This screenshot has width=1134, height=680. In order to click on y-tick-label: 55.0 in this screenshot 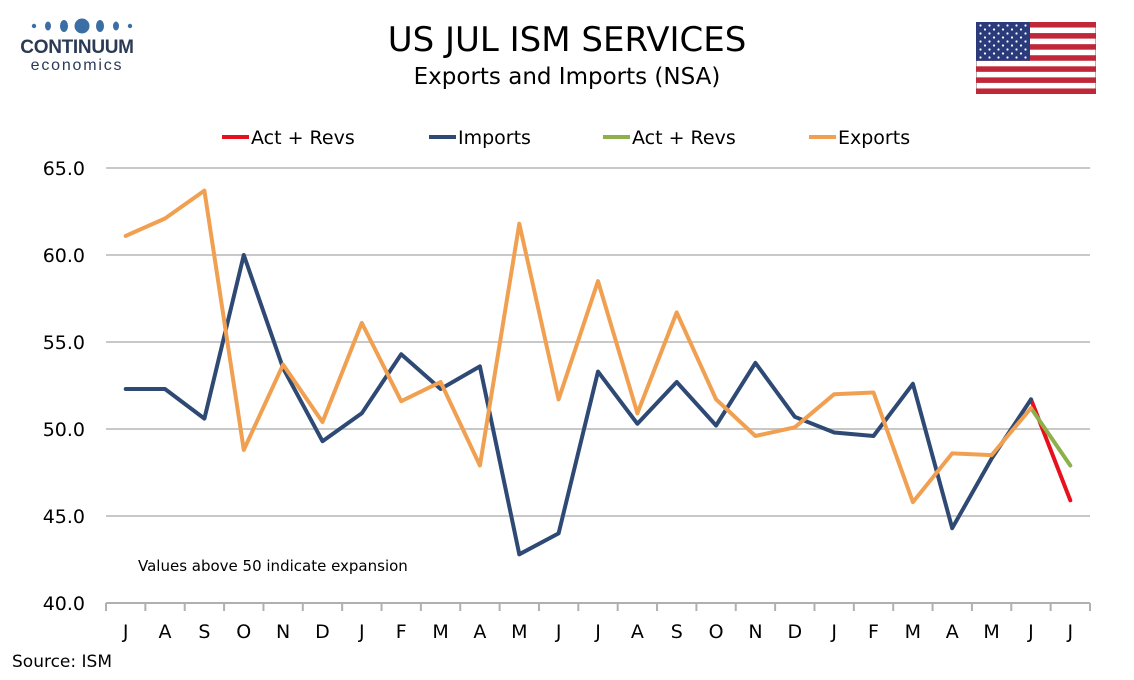, I will do `click(64, 343)`.